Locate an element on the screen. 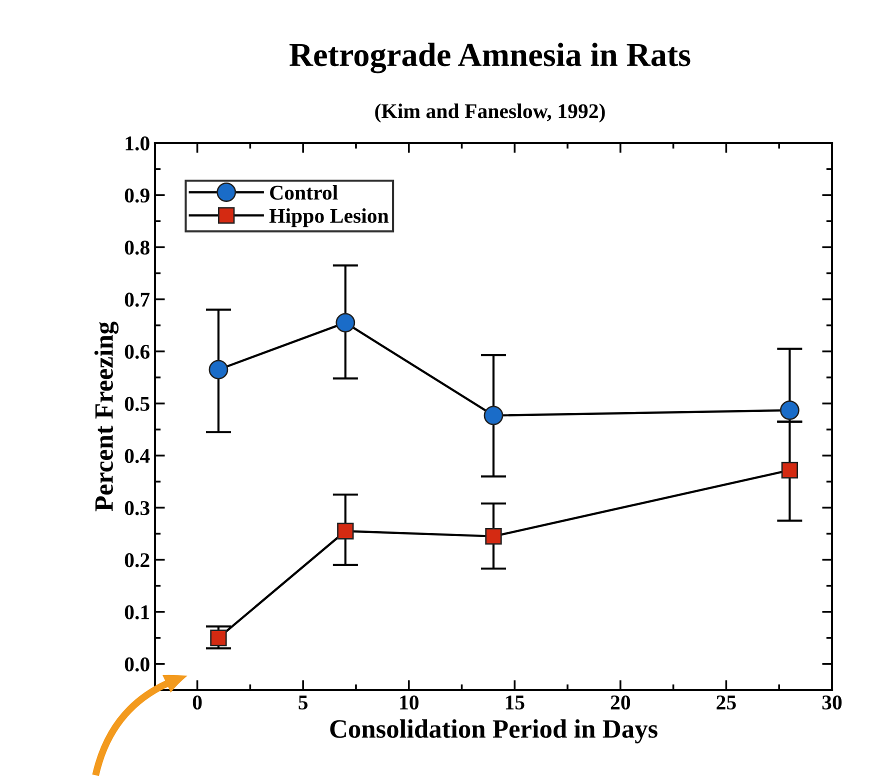 The image size is (877, 778). chart-subtitle: (Kim and Faneslow, 1992) is located at coordinates (490, 113).